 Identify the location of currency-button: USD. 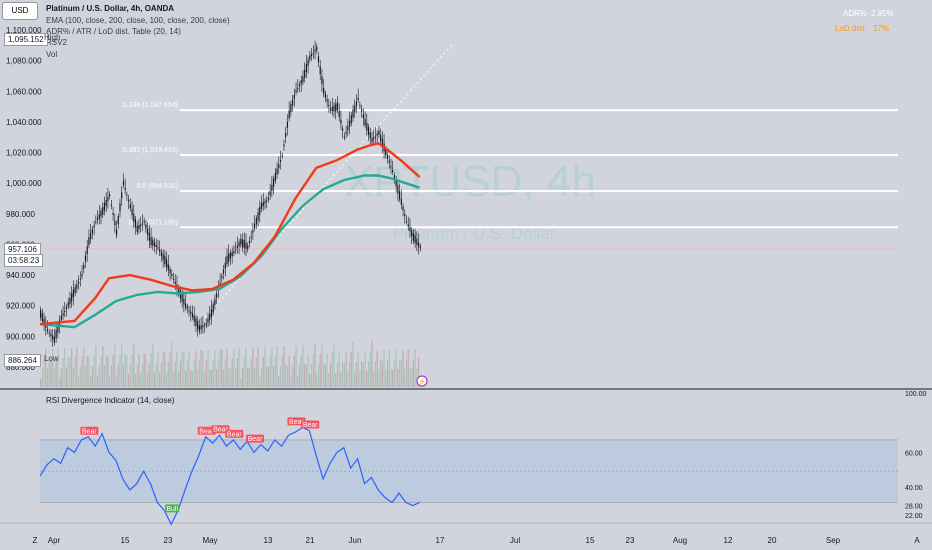
(20, 11).